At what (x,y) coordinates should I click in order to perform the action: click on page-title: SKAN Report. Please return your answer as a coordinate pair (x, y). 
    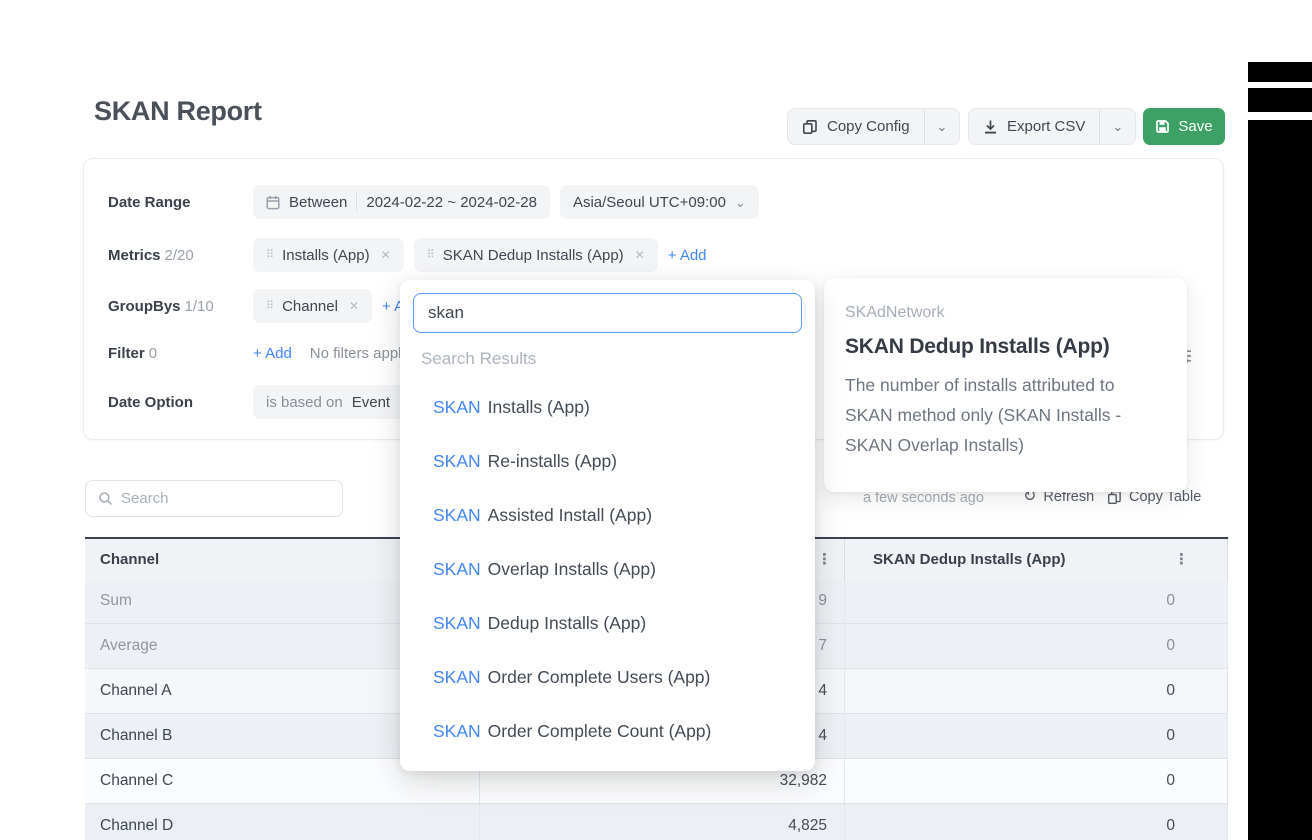
    Looking at the image, I should click on (178, 111).